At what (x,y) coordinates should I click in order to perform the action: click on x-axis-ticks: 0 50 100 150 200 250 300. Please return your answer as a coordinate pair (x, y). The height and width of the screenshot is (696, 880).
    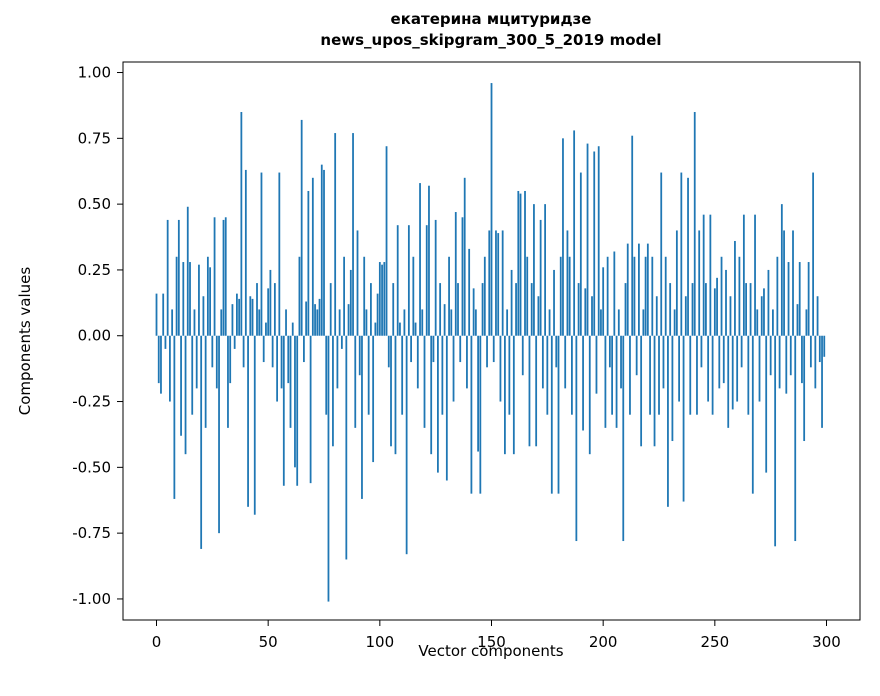
    Looking at the image, I should click on (496, 635).